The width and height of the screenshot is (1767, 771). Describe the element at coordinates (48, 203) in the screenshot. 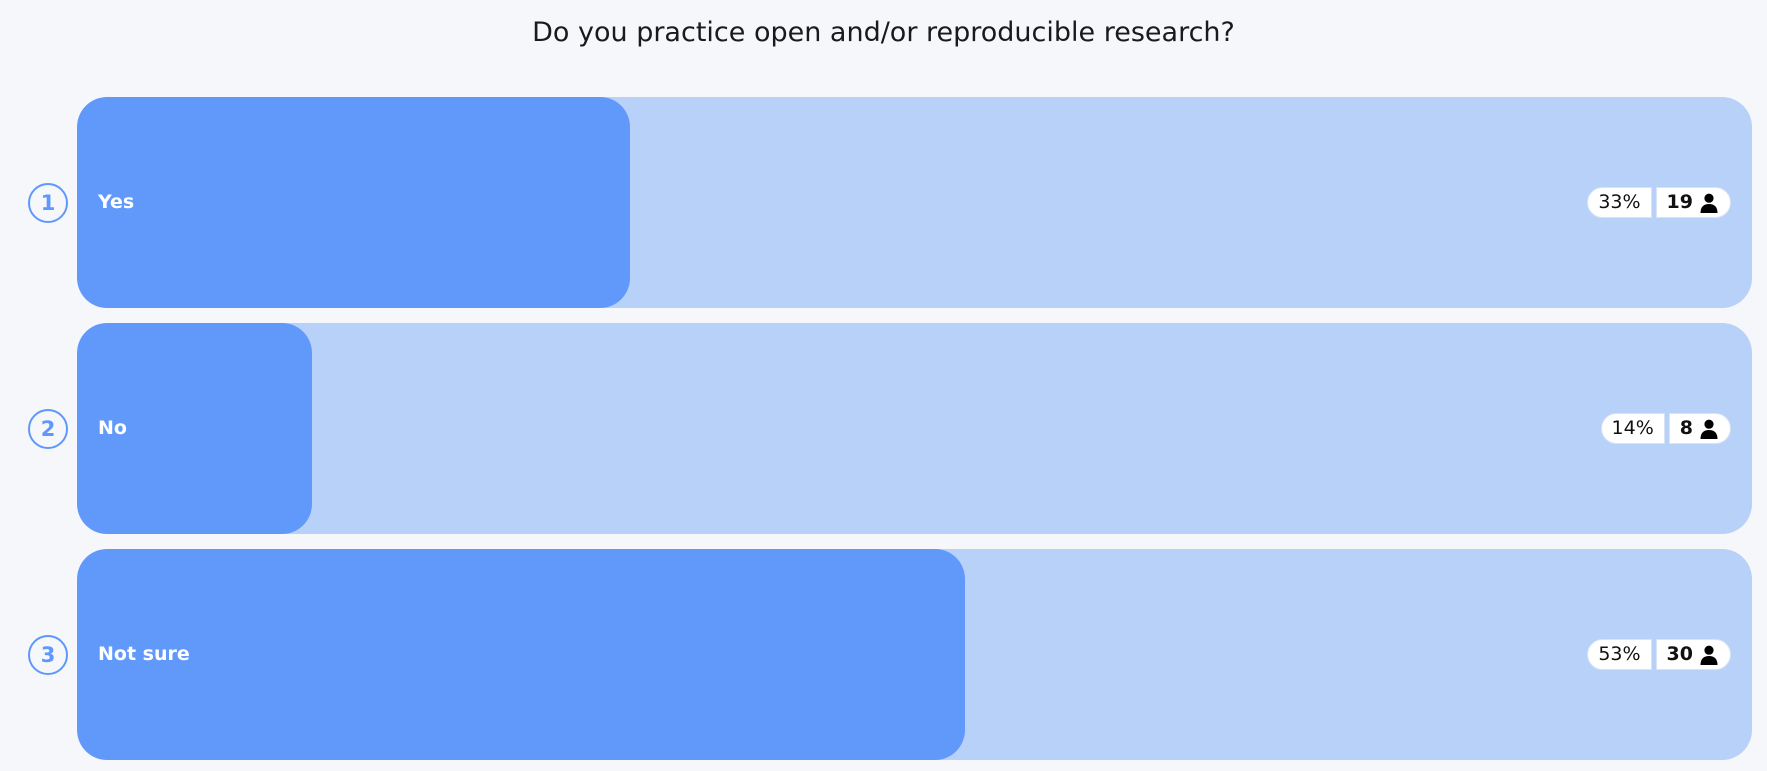

I see `option-number-badge: 1` at that location.